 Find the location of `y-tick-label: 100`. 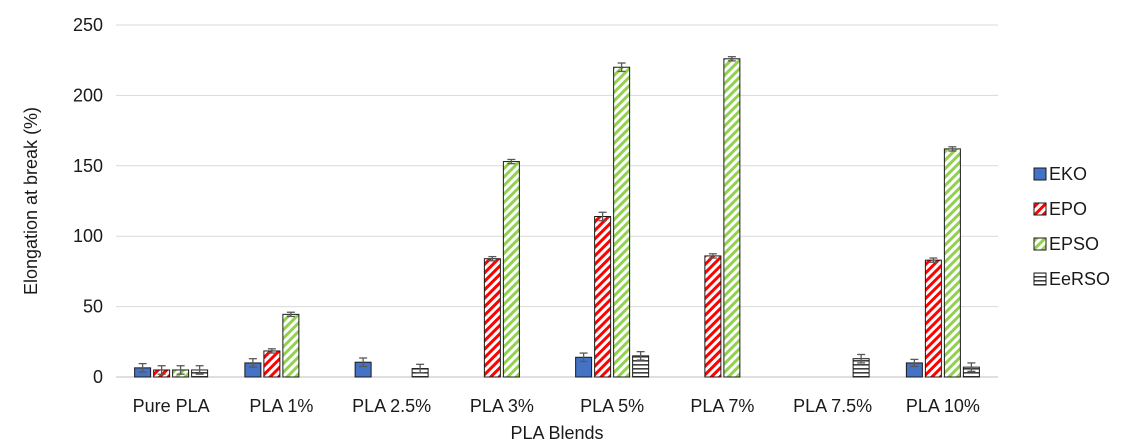

y-tick-label: 100 is located at coordinates (88, 236).